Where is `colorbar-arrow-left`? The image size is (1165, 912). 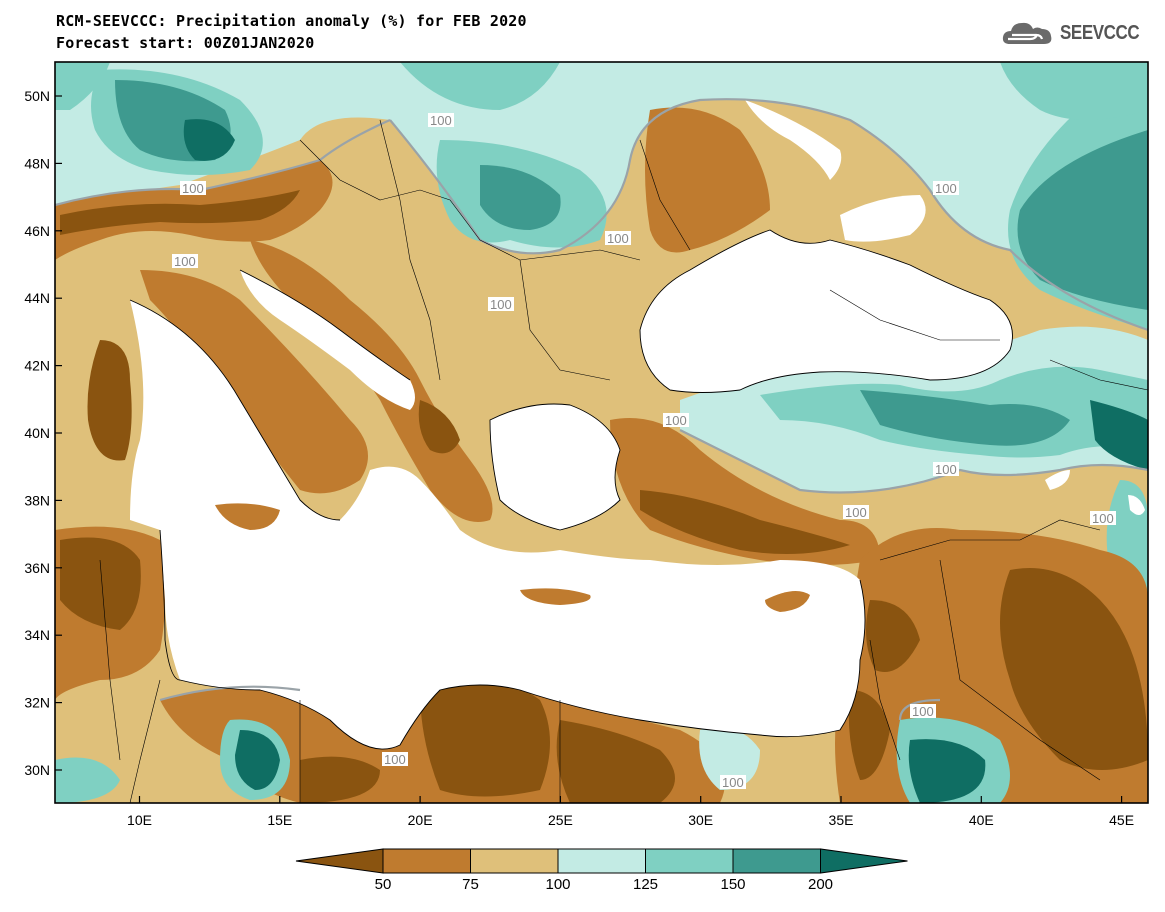 colorbar-arrow-left is located at coordinates (339, 861).